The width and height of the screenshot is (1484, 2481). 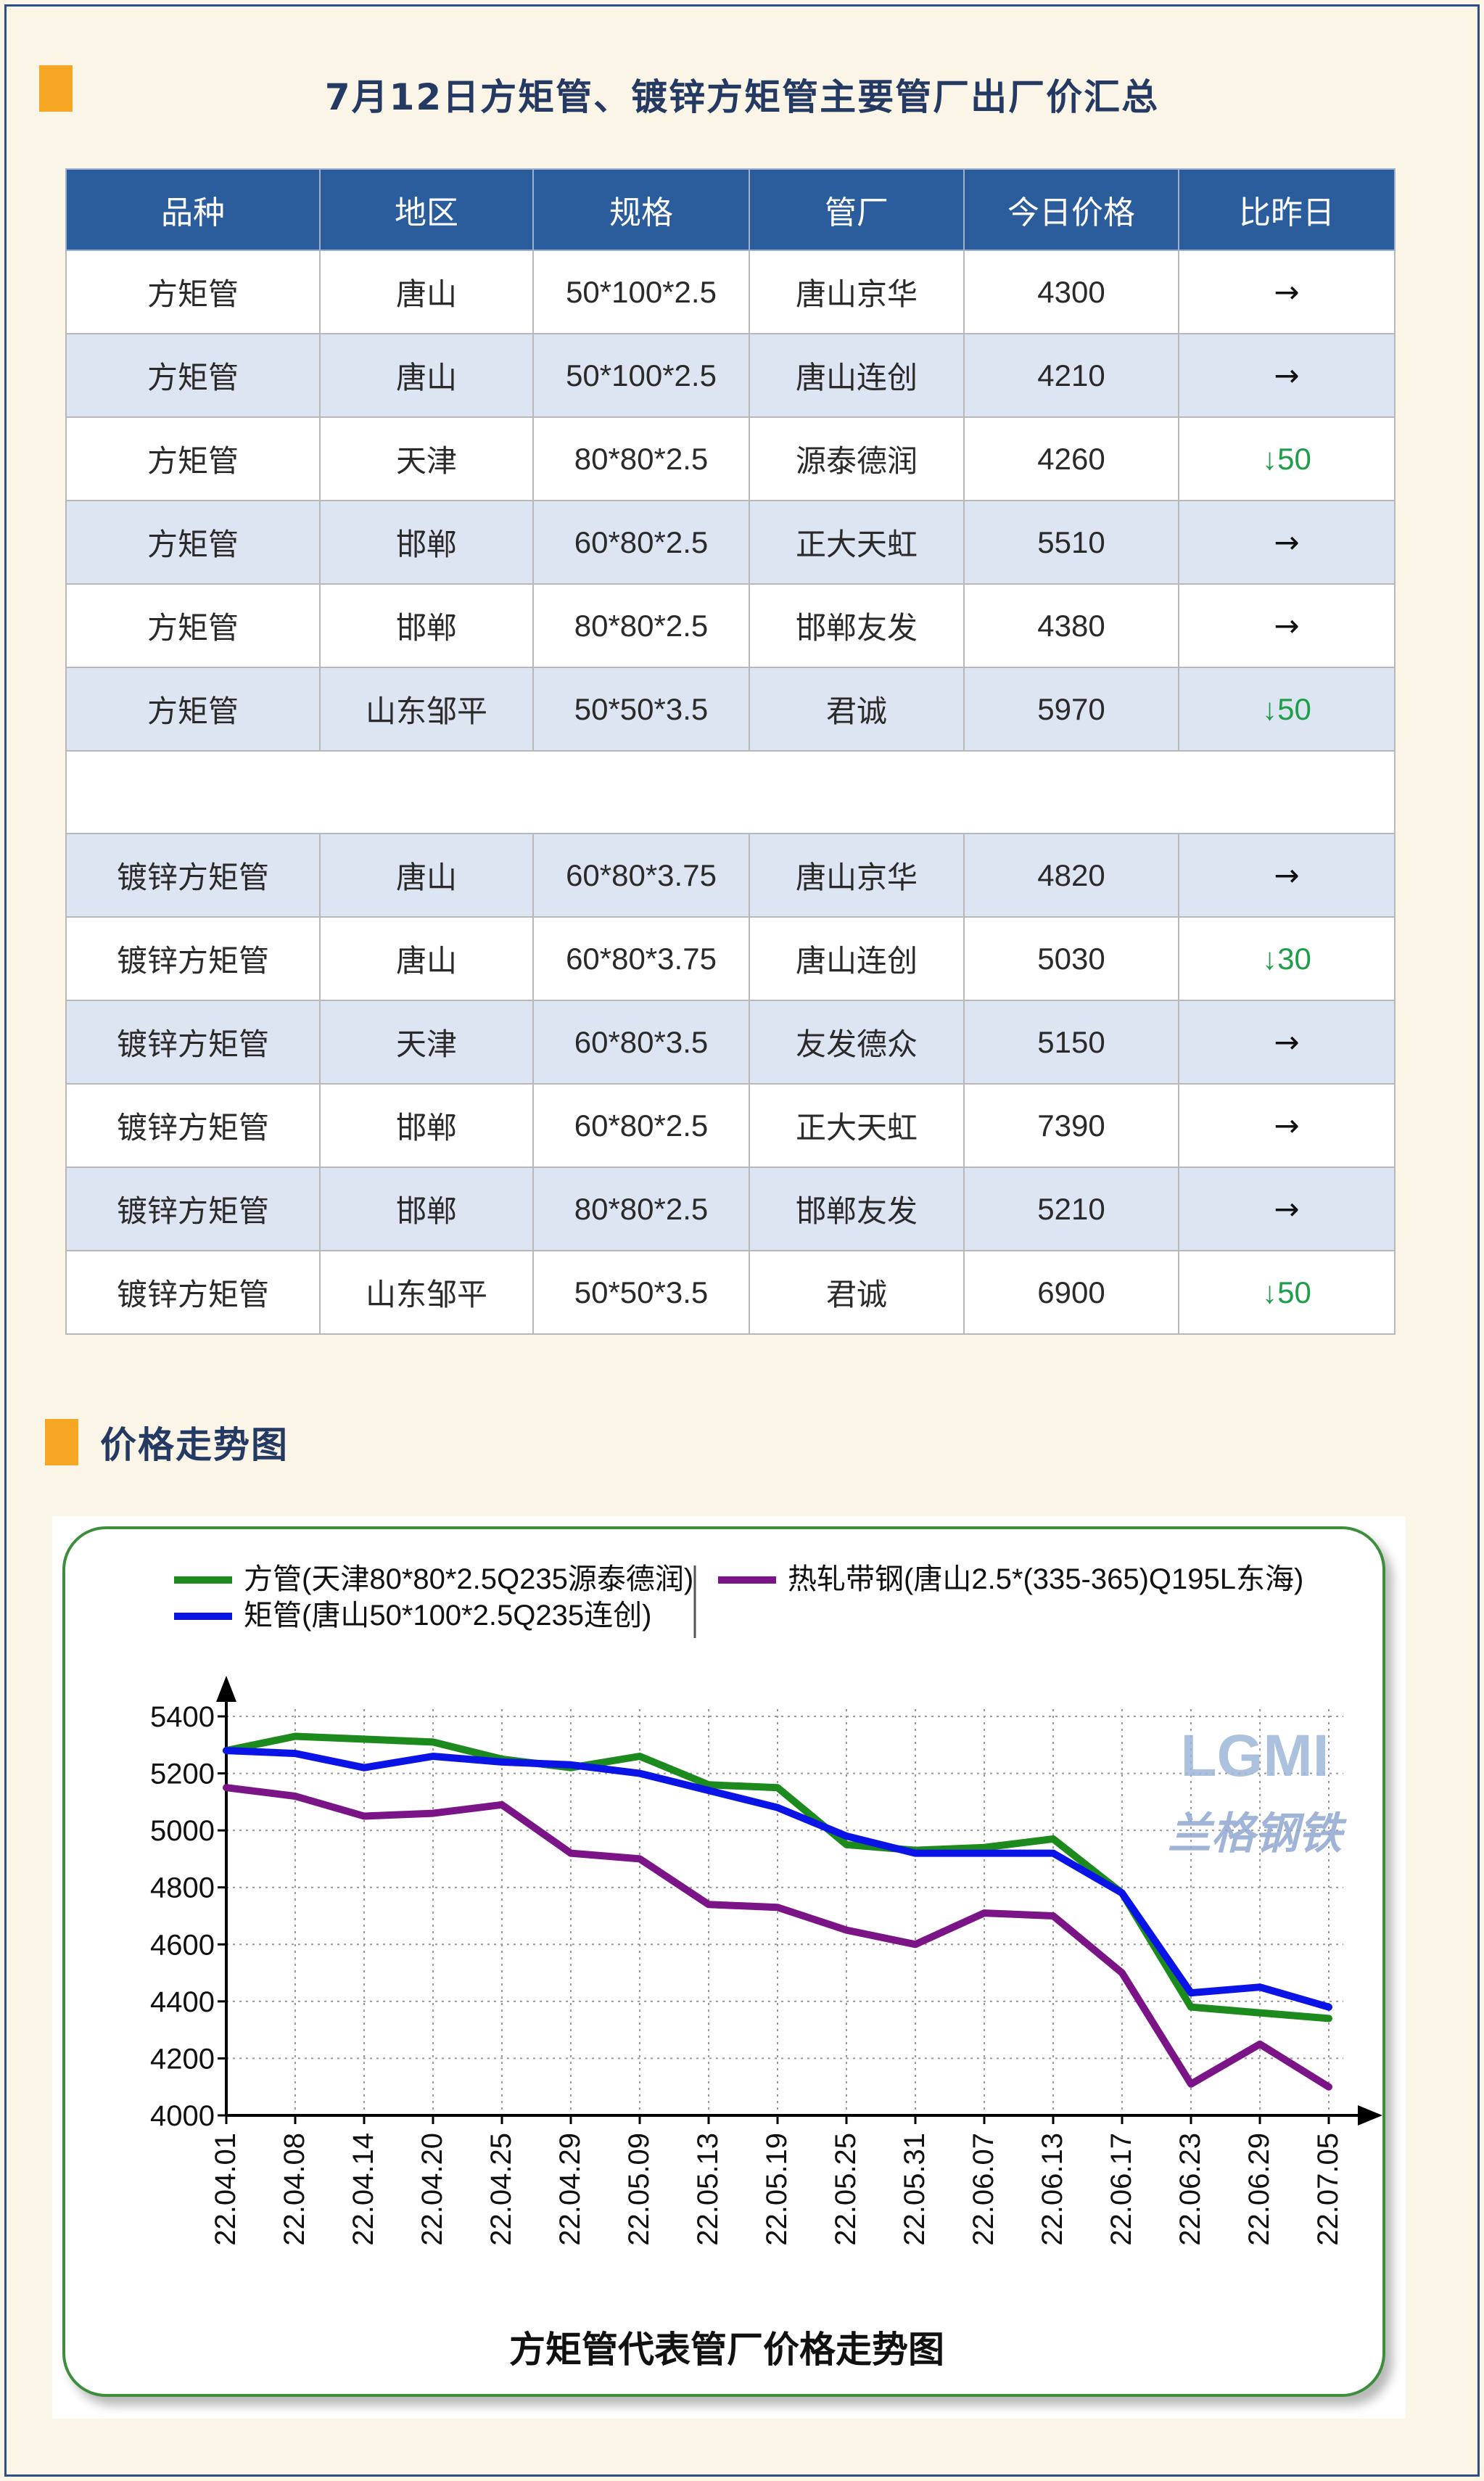 What do you see at coordinates (426, 210) in the screenshot?
I see `col-region: 地区` at bounding box center [426, 210].